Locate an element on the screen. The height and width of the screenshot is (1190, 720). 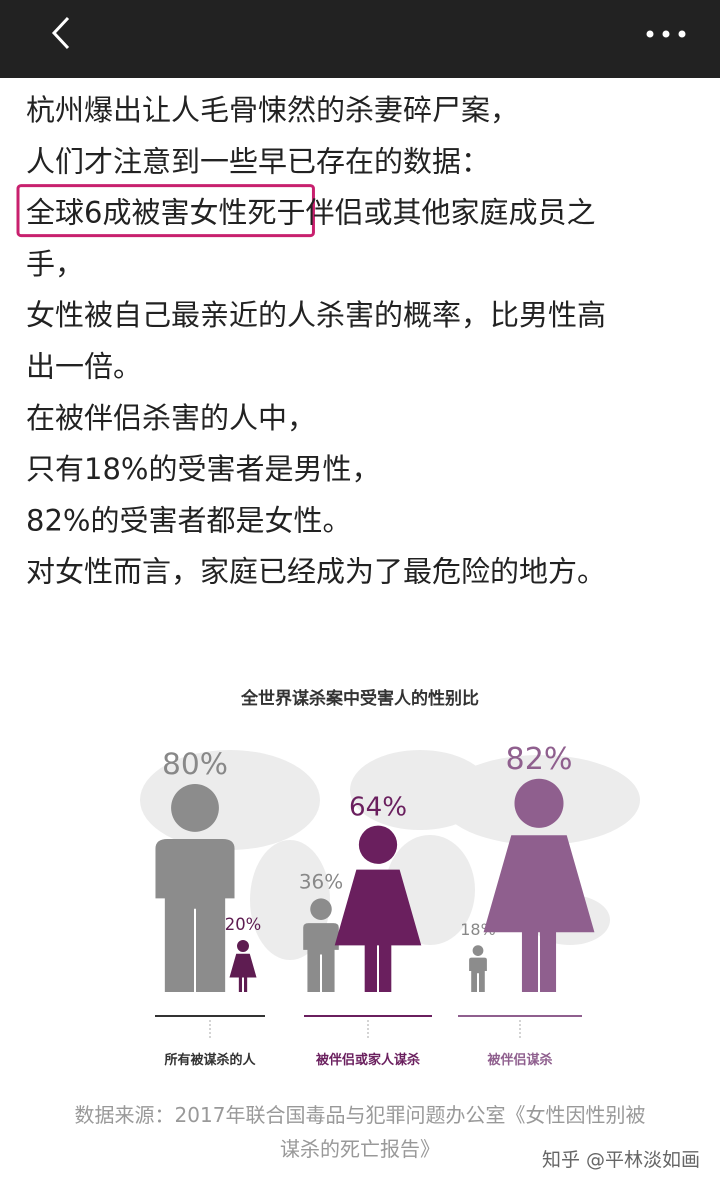
highlight-text: 全球6成被害女性死于 is located at coordinates (165, 213).